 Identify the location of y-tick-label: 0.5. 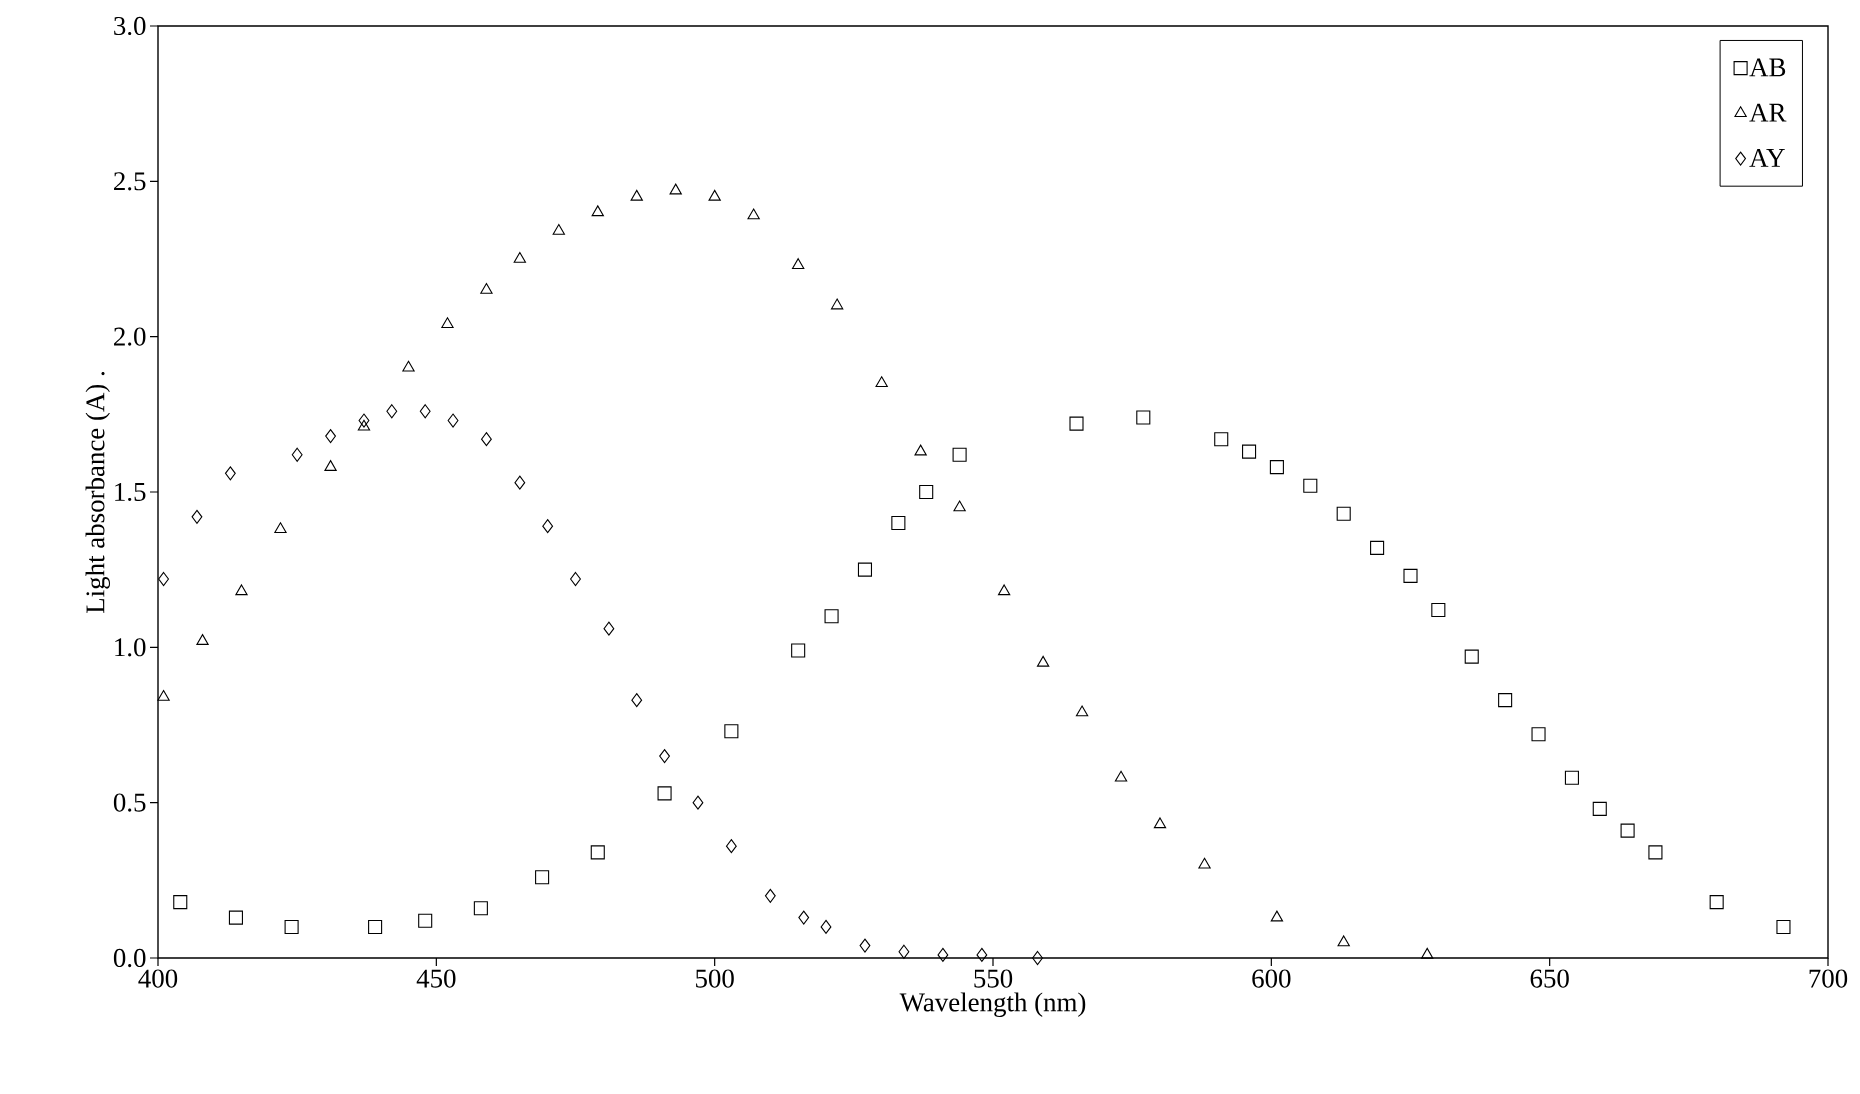
(129, 802).